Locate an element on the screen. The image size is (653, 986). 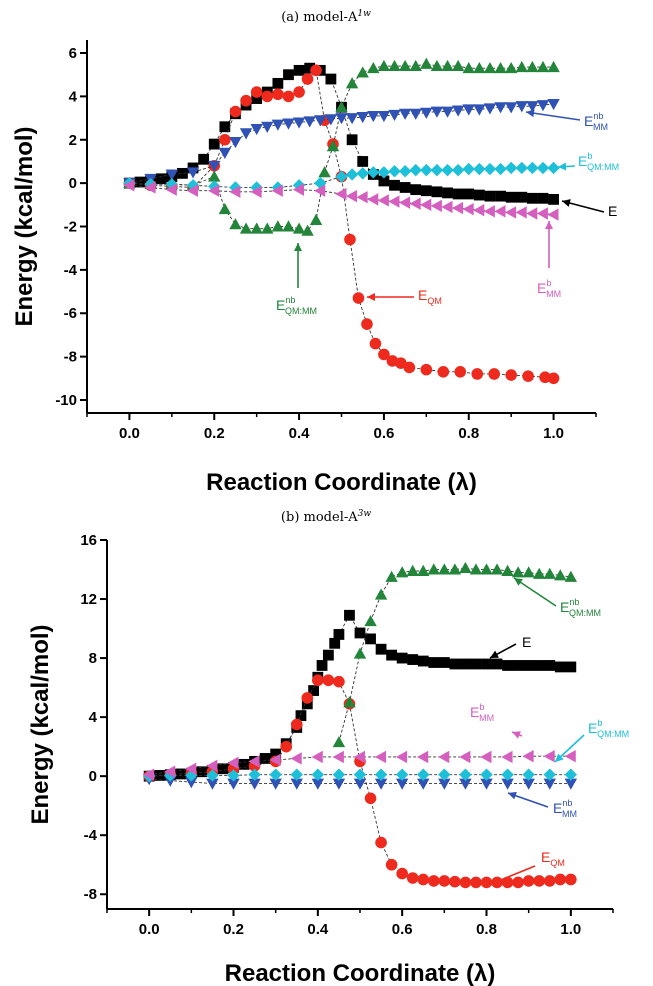
panel-title: (b) model-A3w is located at coordinates (326, 517).